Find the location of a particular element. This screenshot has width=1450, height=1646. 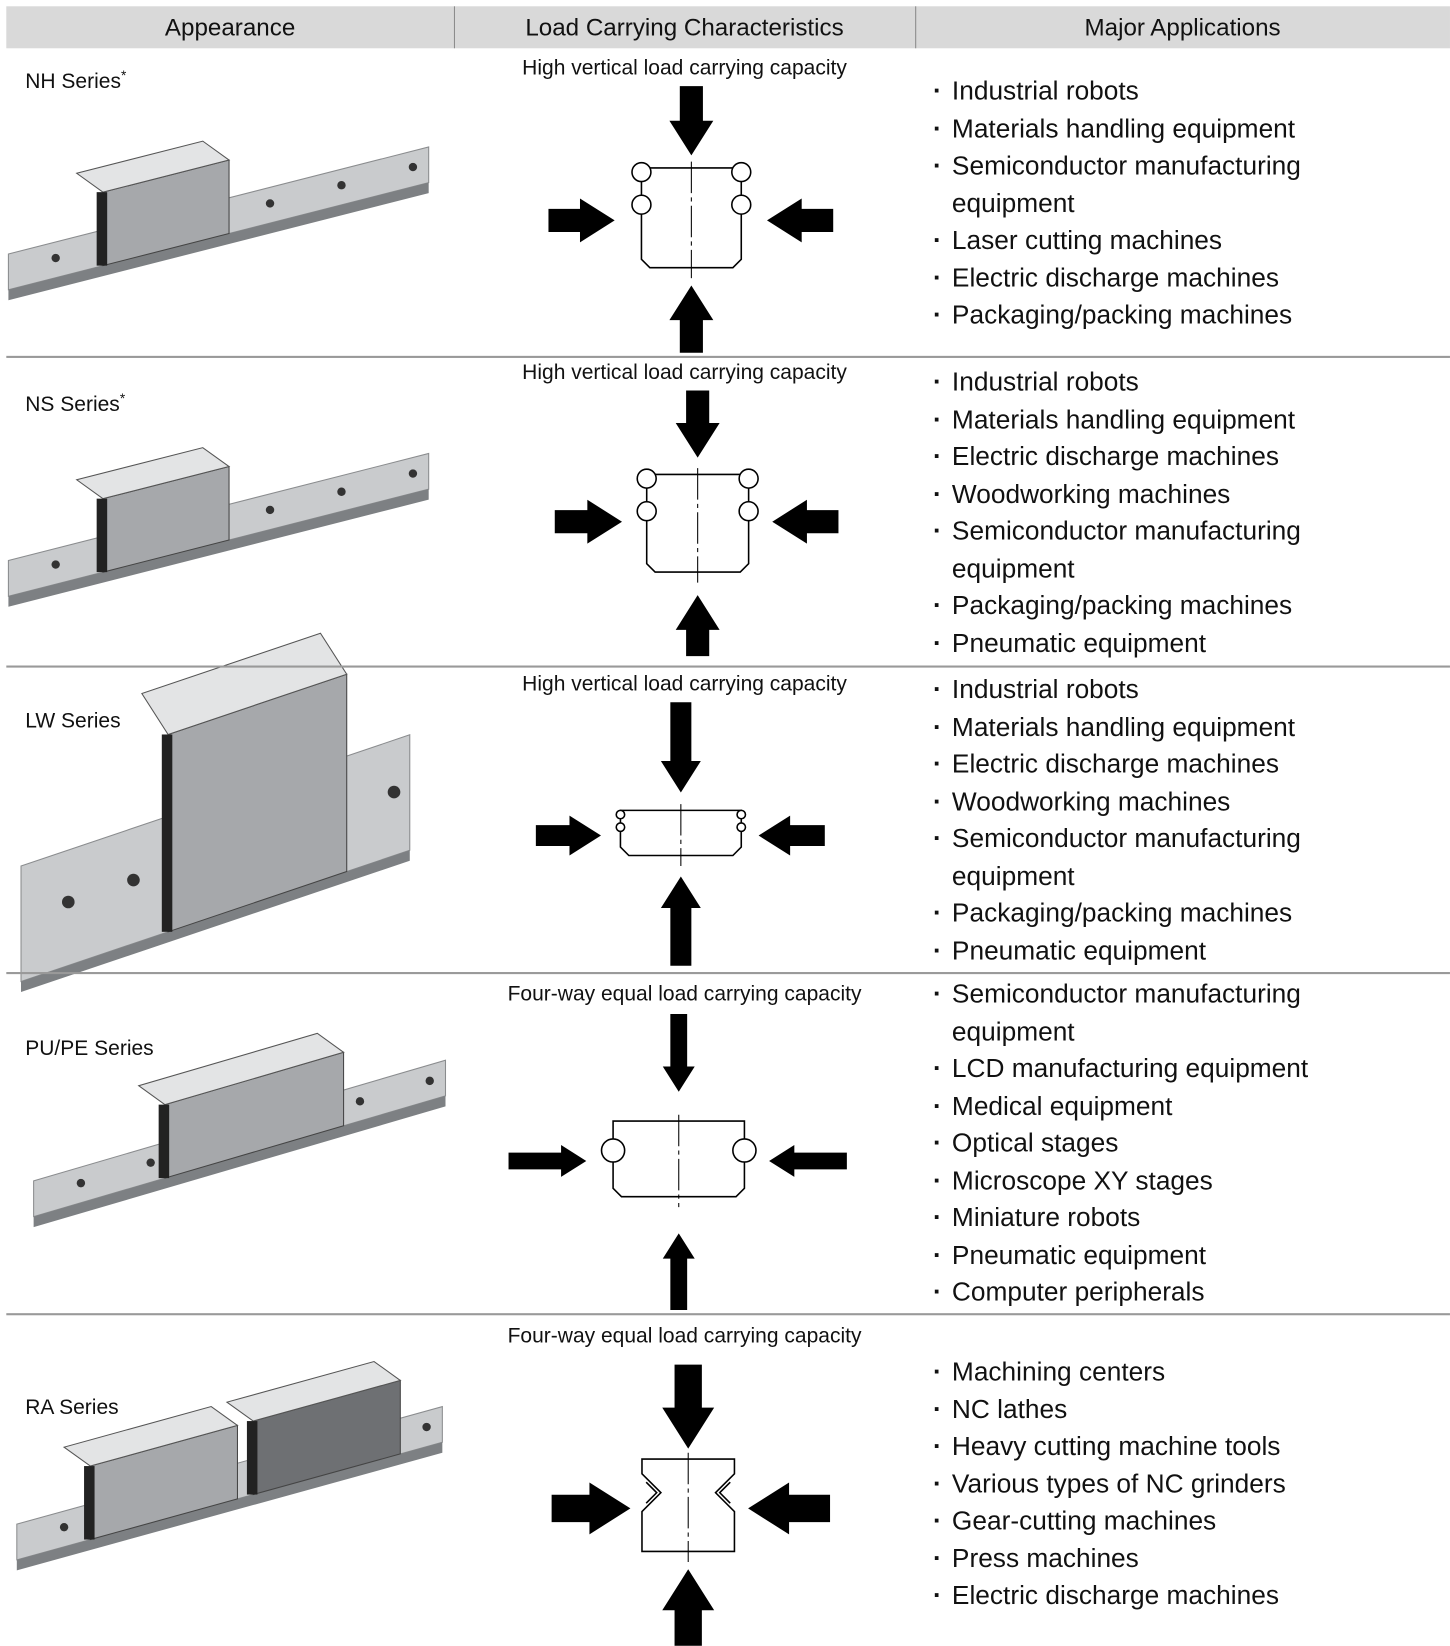

application-item: Medical equipment is located at coordinates (1148, 1106).